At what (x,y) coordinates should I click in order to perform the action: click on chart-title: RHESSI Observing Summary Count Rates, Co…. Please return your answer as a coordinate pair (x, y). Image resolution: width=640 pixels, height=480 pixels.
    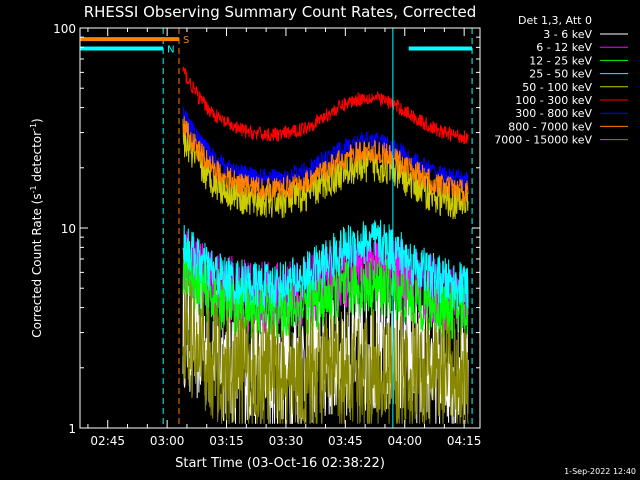
    Looking at the image, I should click on (280, 12).